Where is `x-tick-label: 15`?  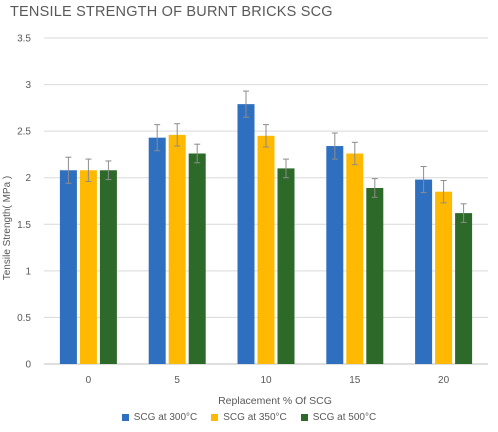
x-tick-label: 15 is located at coordinates (355, 380).